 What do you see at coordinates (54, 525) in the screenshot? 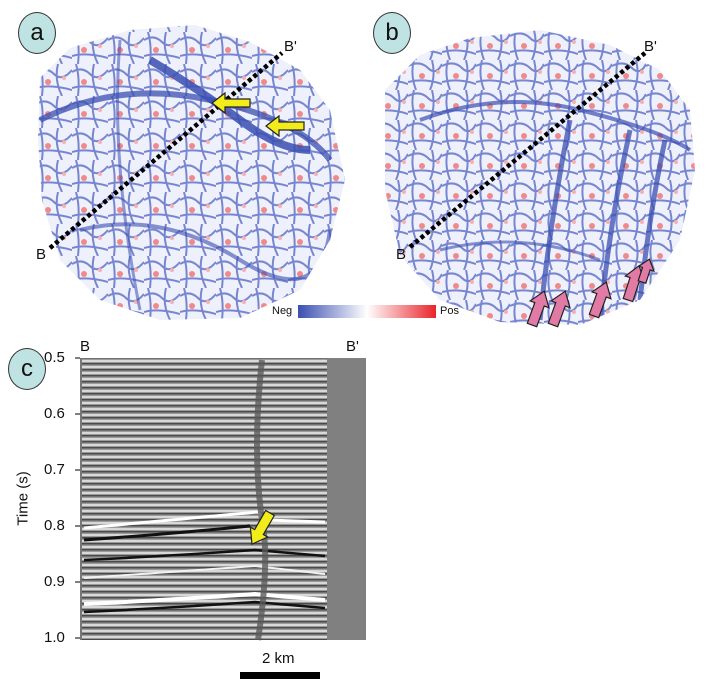
I see `ytick-3: 0.8` at bounding box center [54, 525].